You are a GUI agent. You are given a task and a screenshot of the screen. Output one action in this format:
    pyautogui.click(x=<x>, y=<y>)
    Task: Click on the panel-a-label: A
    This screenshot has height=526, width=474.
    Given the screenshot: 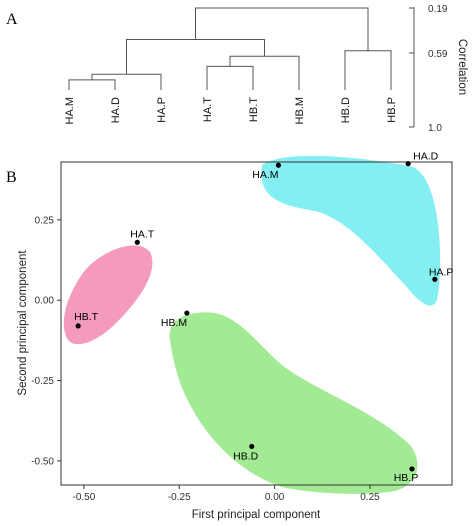 What is the action you would take?
    pyautogui.click(x=12, y=19)
    